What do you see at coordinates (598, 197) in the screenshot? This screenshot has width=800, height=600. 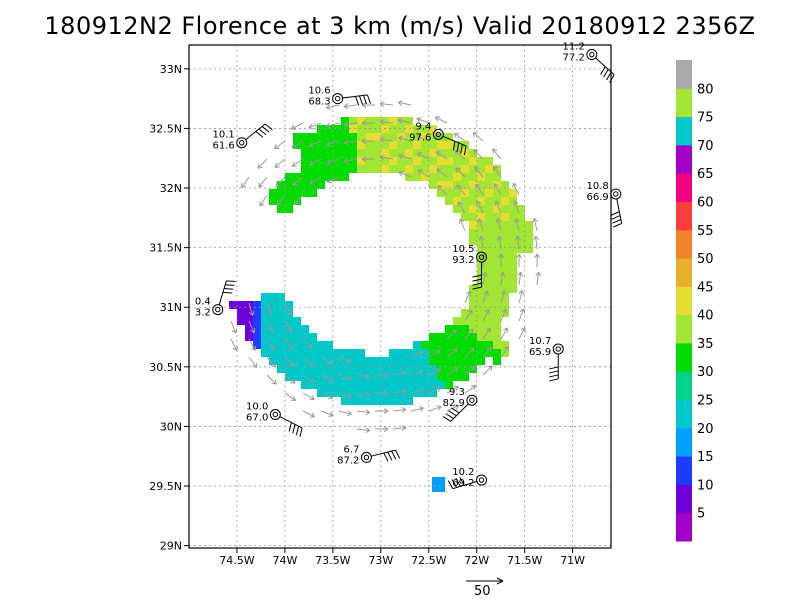 I see `station-label-bottom: 66.9` at bounding box center [598, 197].